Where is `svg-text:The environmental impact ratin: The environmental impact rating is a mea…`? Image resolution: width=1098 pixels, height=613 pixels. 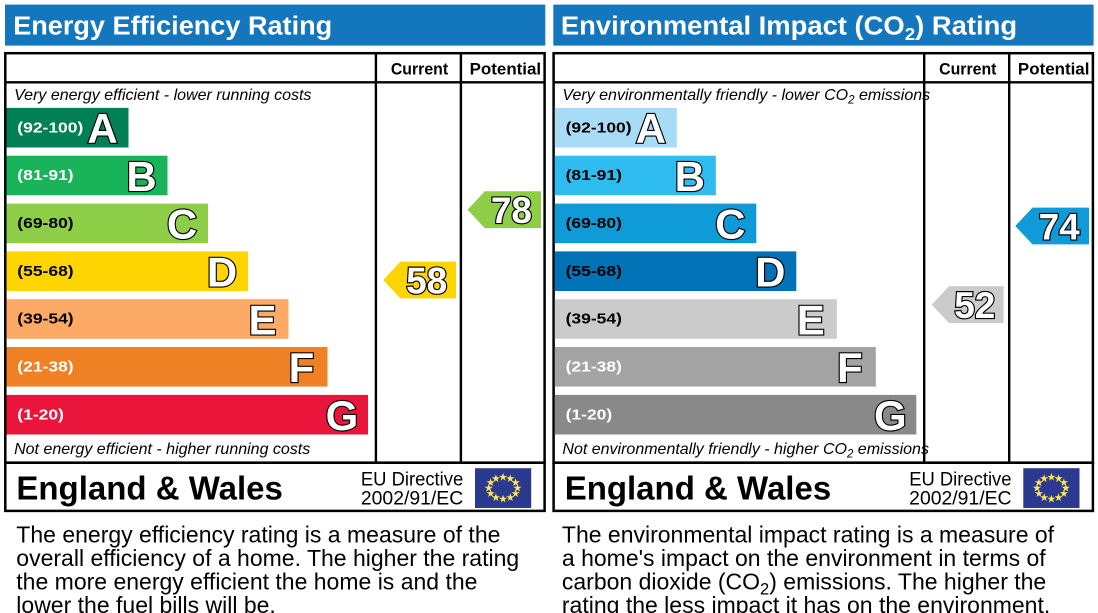
svg-text:The environmental impact ratin: The environmental impact rating is a mea… is located at coordinates (808, 534).